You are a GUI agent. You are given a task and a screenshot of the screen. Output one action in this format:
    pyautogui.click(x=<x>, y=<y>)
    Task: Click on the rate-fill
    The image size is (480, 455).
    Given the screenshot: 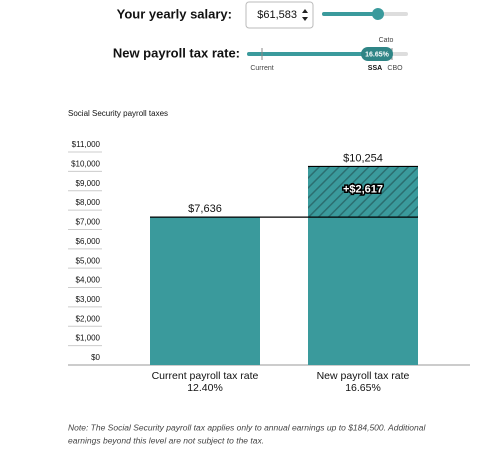 What is the action you would take?
    pyautogui.click(x=312, y=54)
    